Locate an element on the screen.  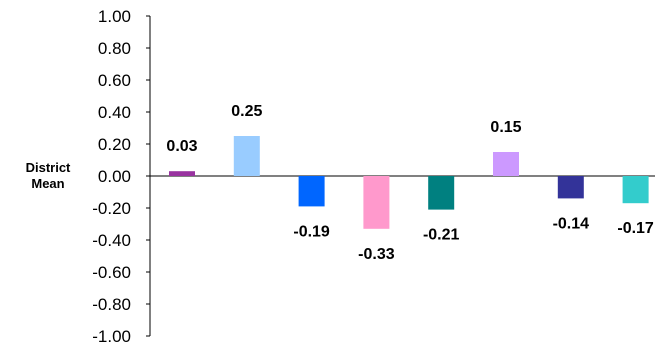
y-tick-label: 0.00 is located at coordinates (114, 176).